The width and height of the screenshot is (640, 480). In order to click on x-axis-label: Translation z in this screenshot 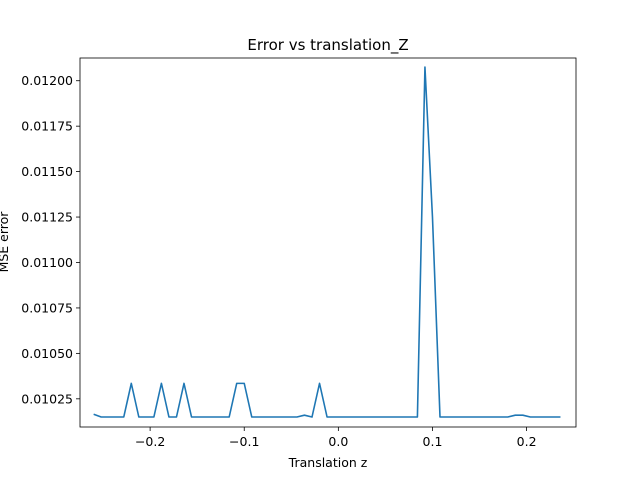, I will do `click(328, 462)`.